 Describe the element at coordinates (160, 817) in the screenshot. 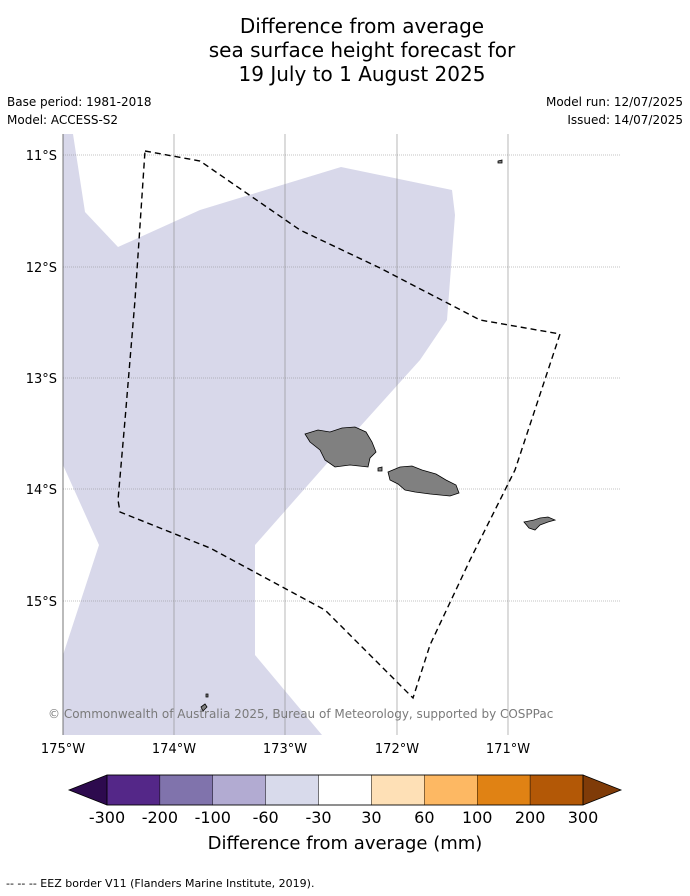

I see `colorbar-label: -200` at that location.